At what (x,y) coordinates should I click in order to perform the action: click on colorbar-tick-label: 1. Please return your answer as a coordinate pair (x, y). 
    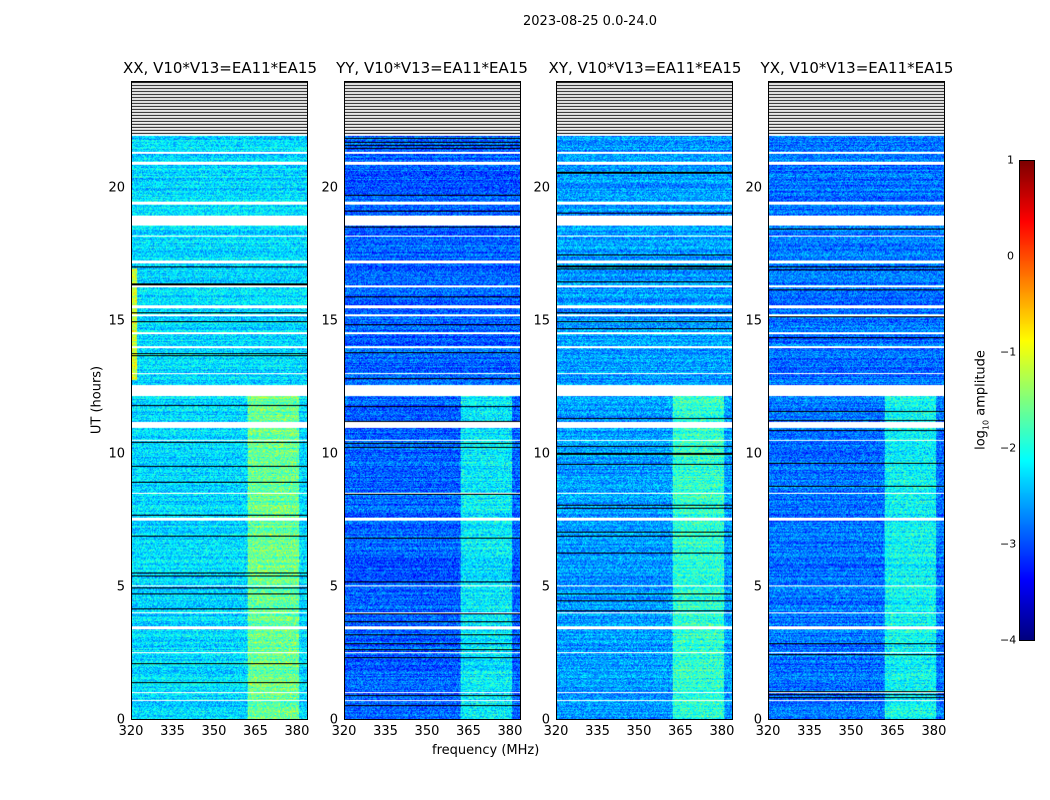
    Looking at the image, I should click on (1010, 160).